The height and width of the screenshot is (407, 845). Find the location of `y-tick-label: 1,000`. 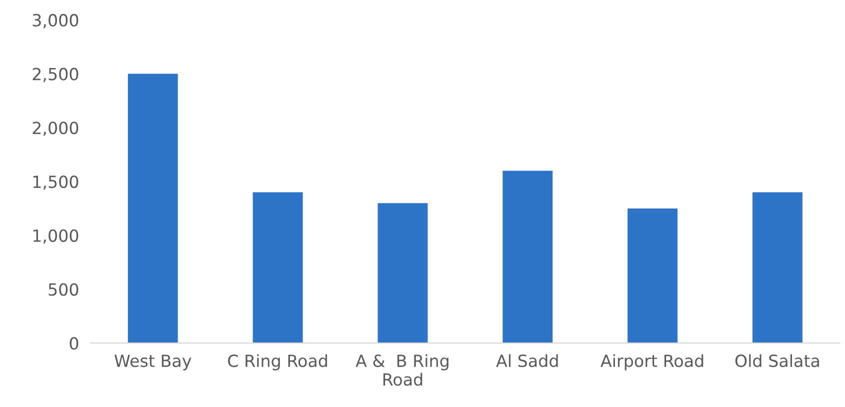

y-tick-label: 1,000 is located at coordinates (55, 236).